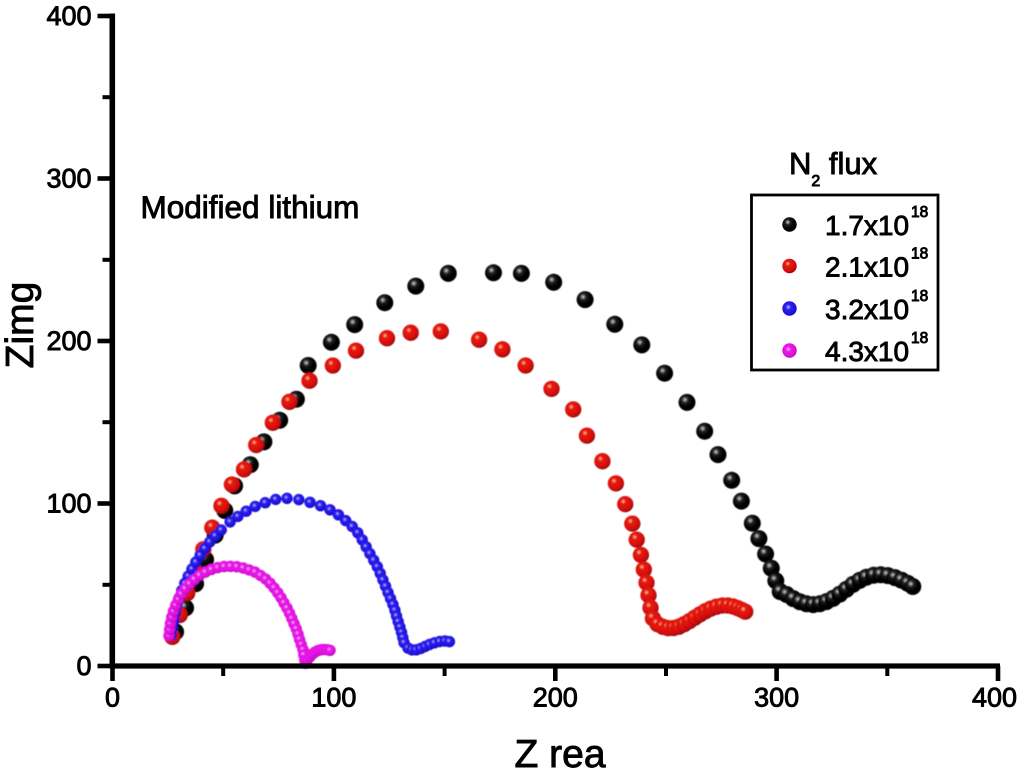 The width and height of the screenshot is (1024, 775). I want to click on svg-text: 2.1x10, so click(867, 267).